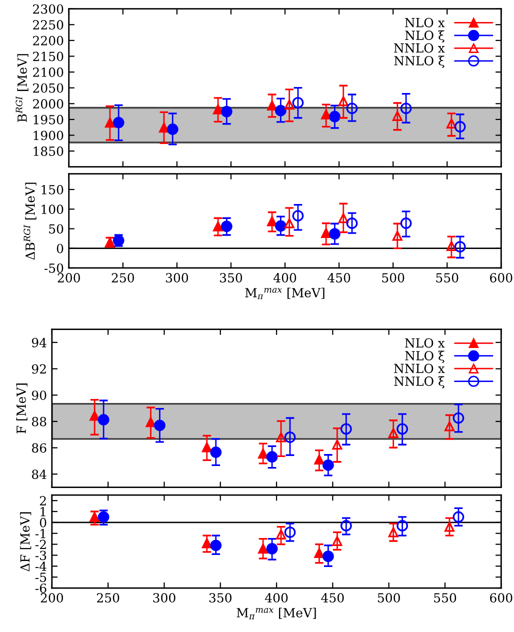 The image size is (514, 632). What do you see at coordinates (40, 533) in the screenshot?
I see `y-tick-label: -1` at bounding box center [40, 533].